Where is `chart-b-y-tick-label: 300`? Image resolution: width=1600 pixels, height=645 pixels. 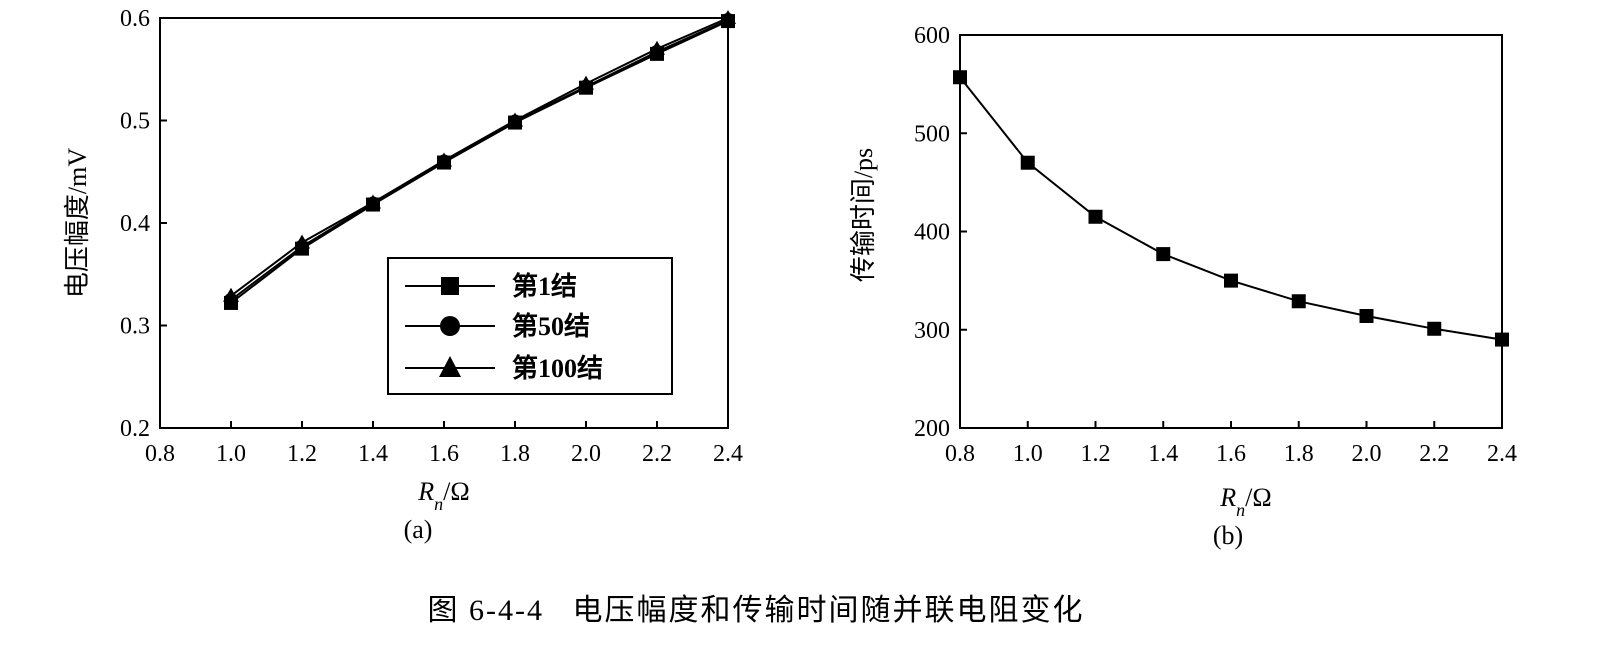 chart-b-y-tick-label: 300 is located at coordinates (932, 331).